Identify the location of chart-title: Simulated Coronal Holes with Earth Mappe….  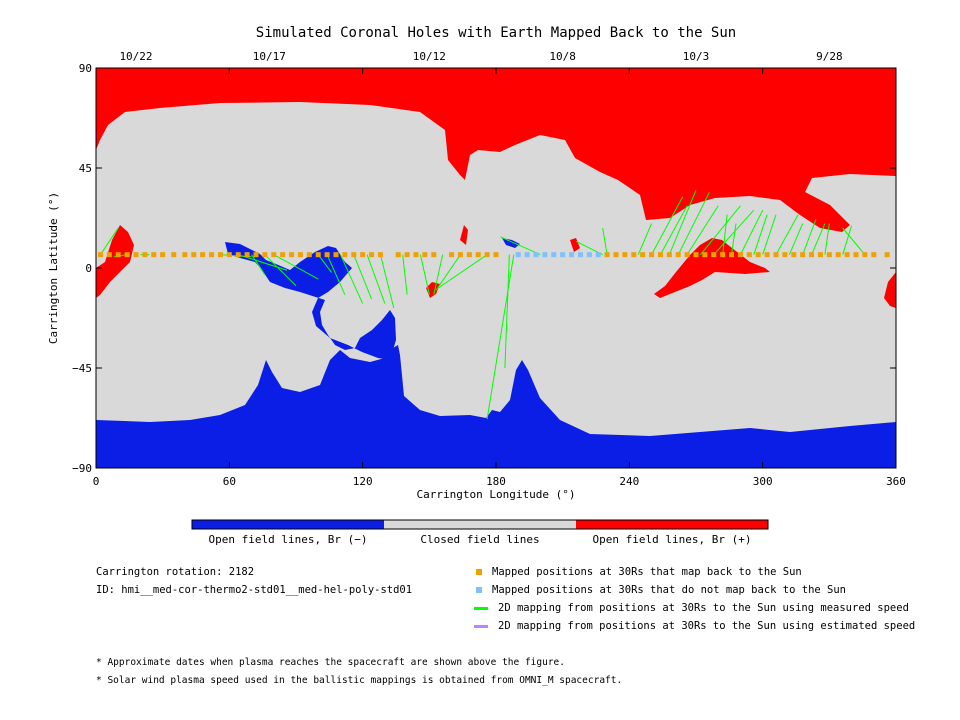
(496, 33).